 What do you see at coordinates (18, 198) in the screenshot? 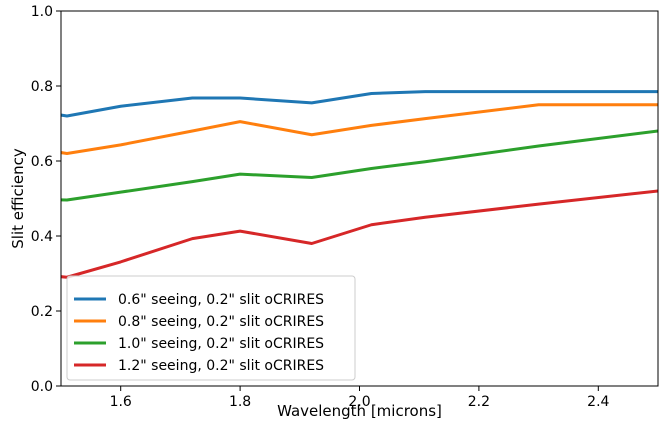
I see `y-axis-label: Slit efficiency` at bounding box center [18, 198].